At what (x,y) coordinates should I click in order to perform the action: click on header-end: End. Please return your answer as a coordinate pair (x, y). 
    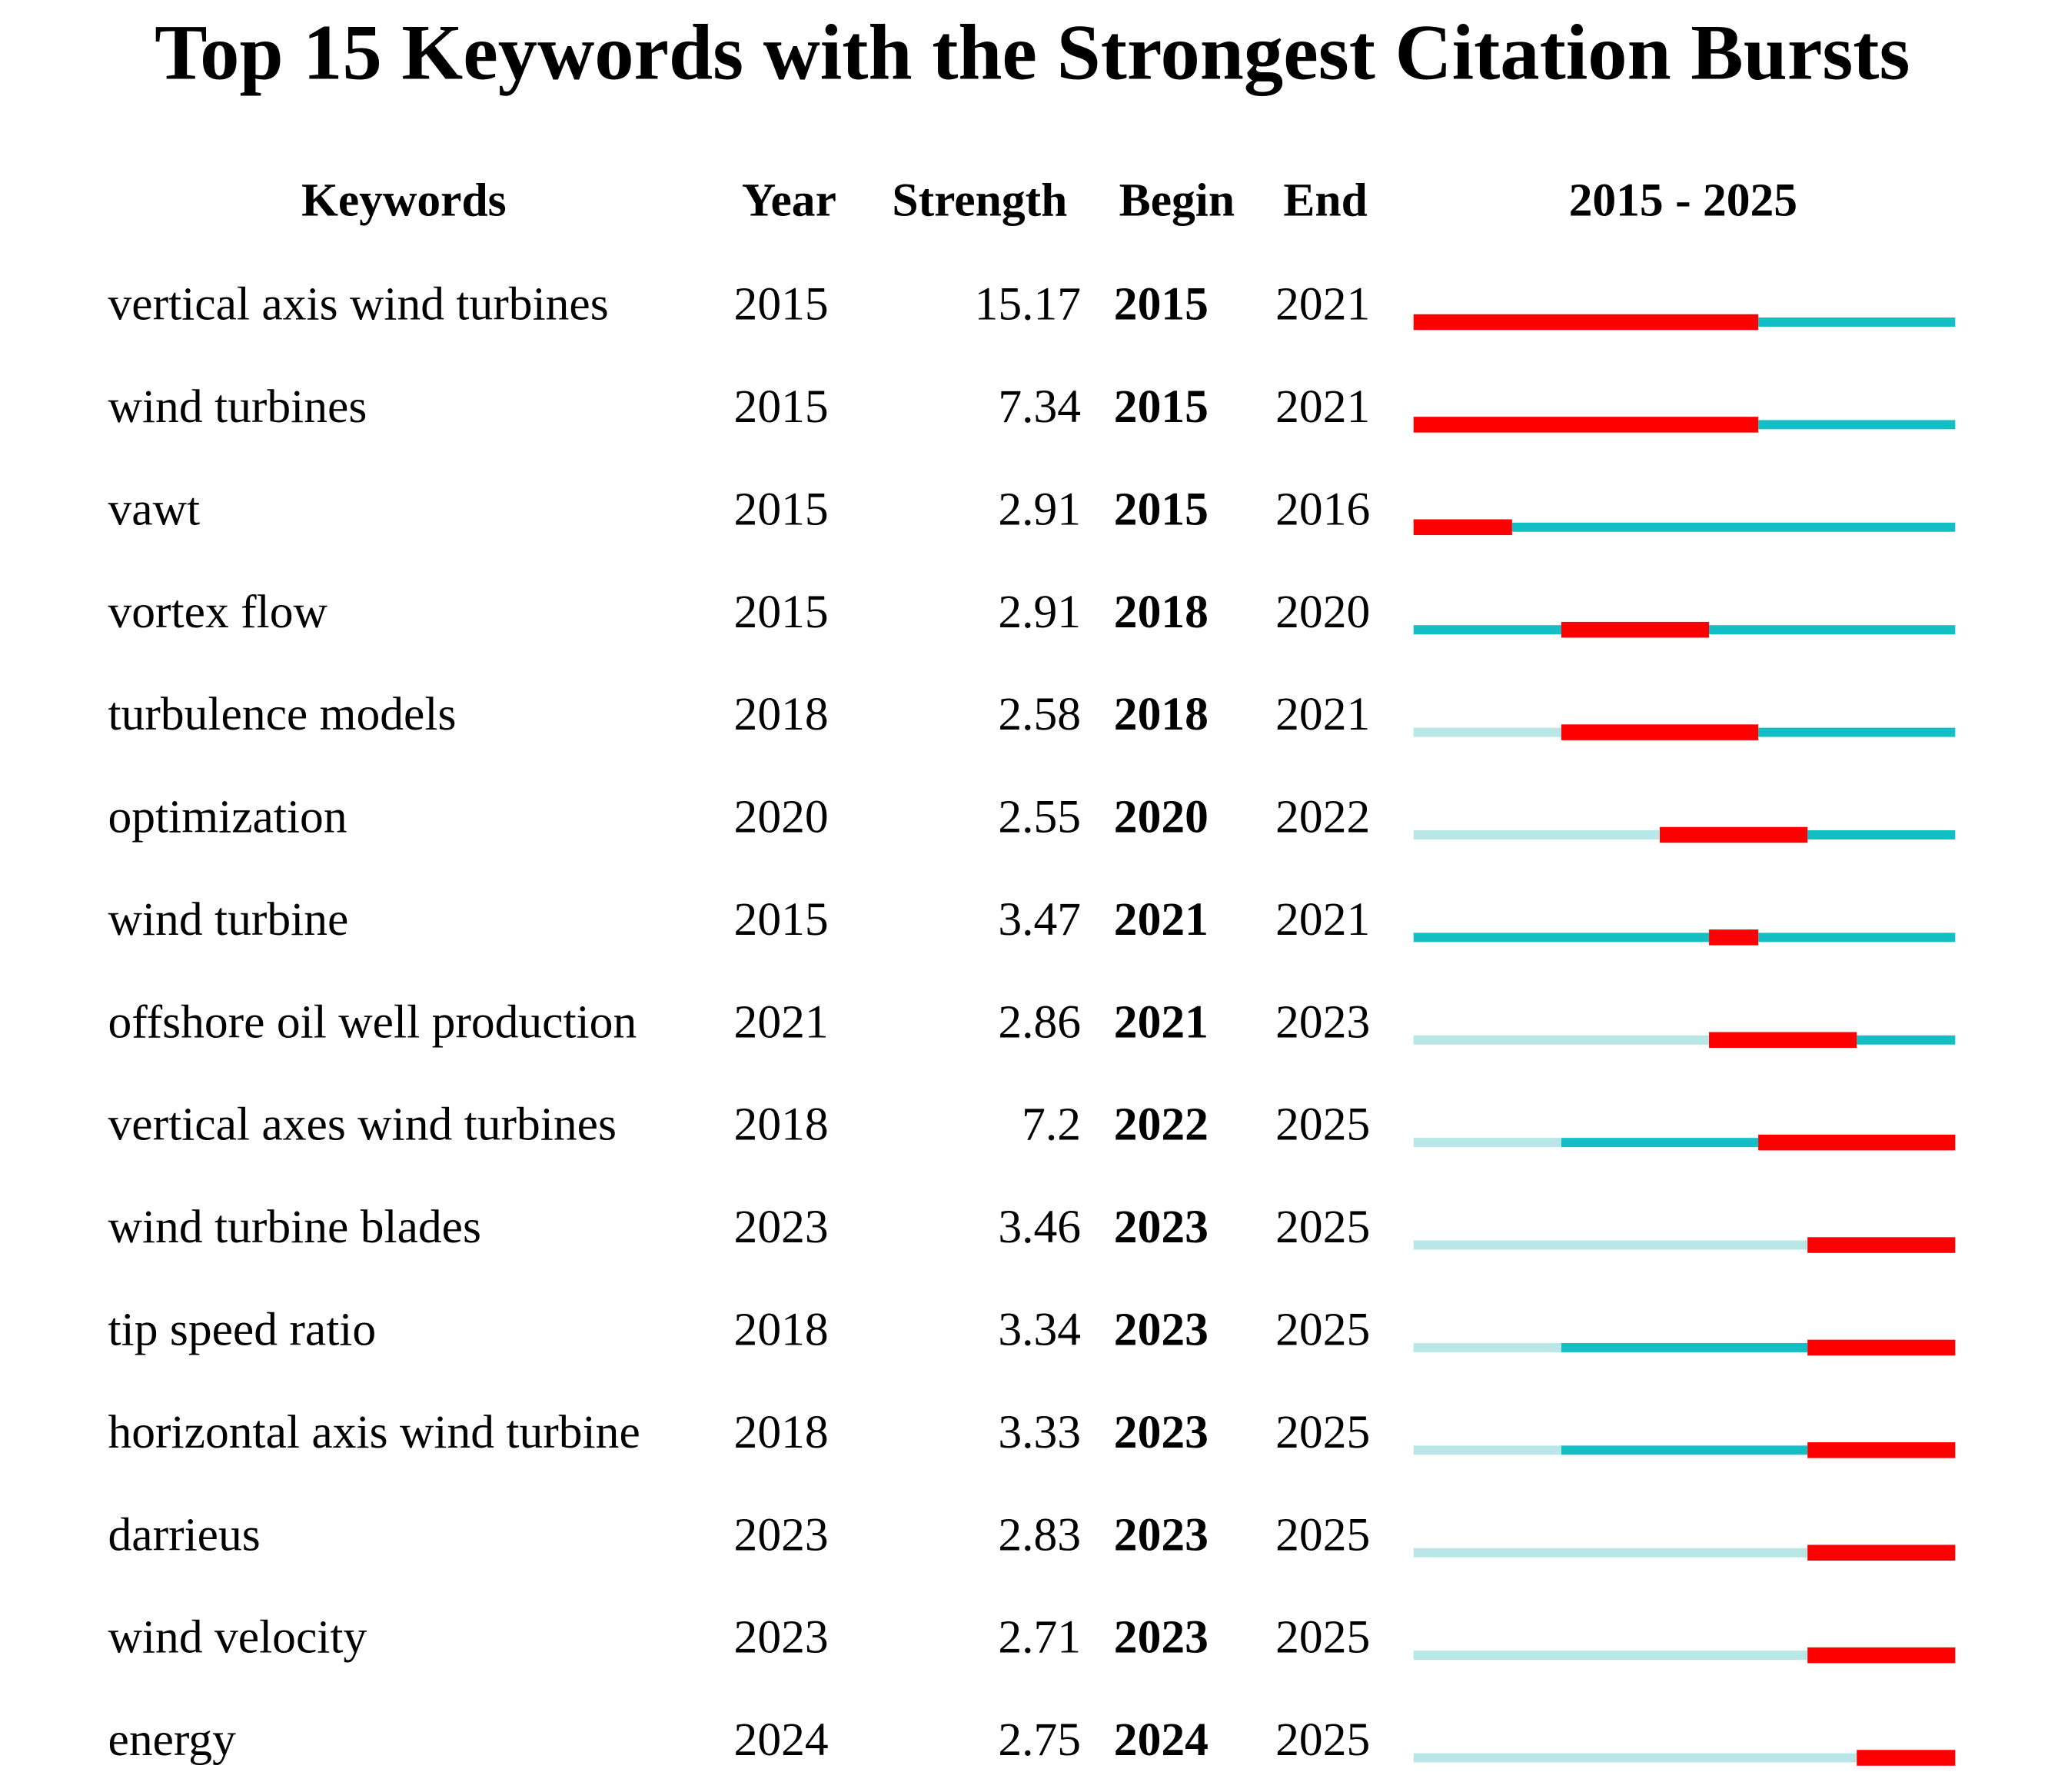
    Looking at the image, I should click on (1325, 200).